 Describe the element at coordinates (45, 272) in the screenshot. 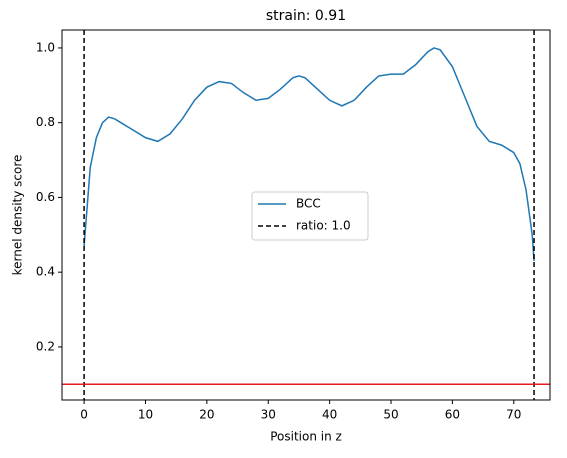

I see `y-tick-label: 0.4` at that location.